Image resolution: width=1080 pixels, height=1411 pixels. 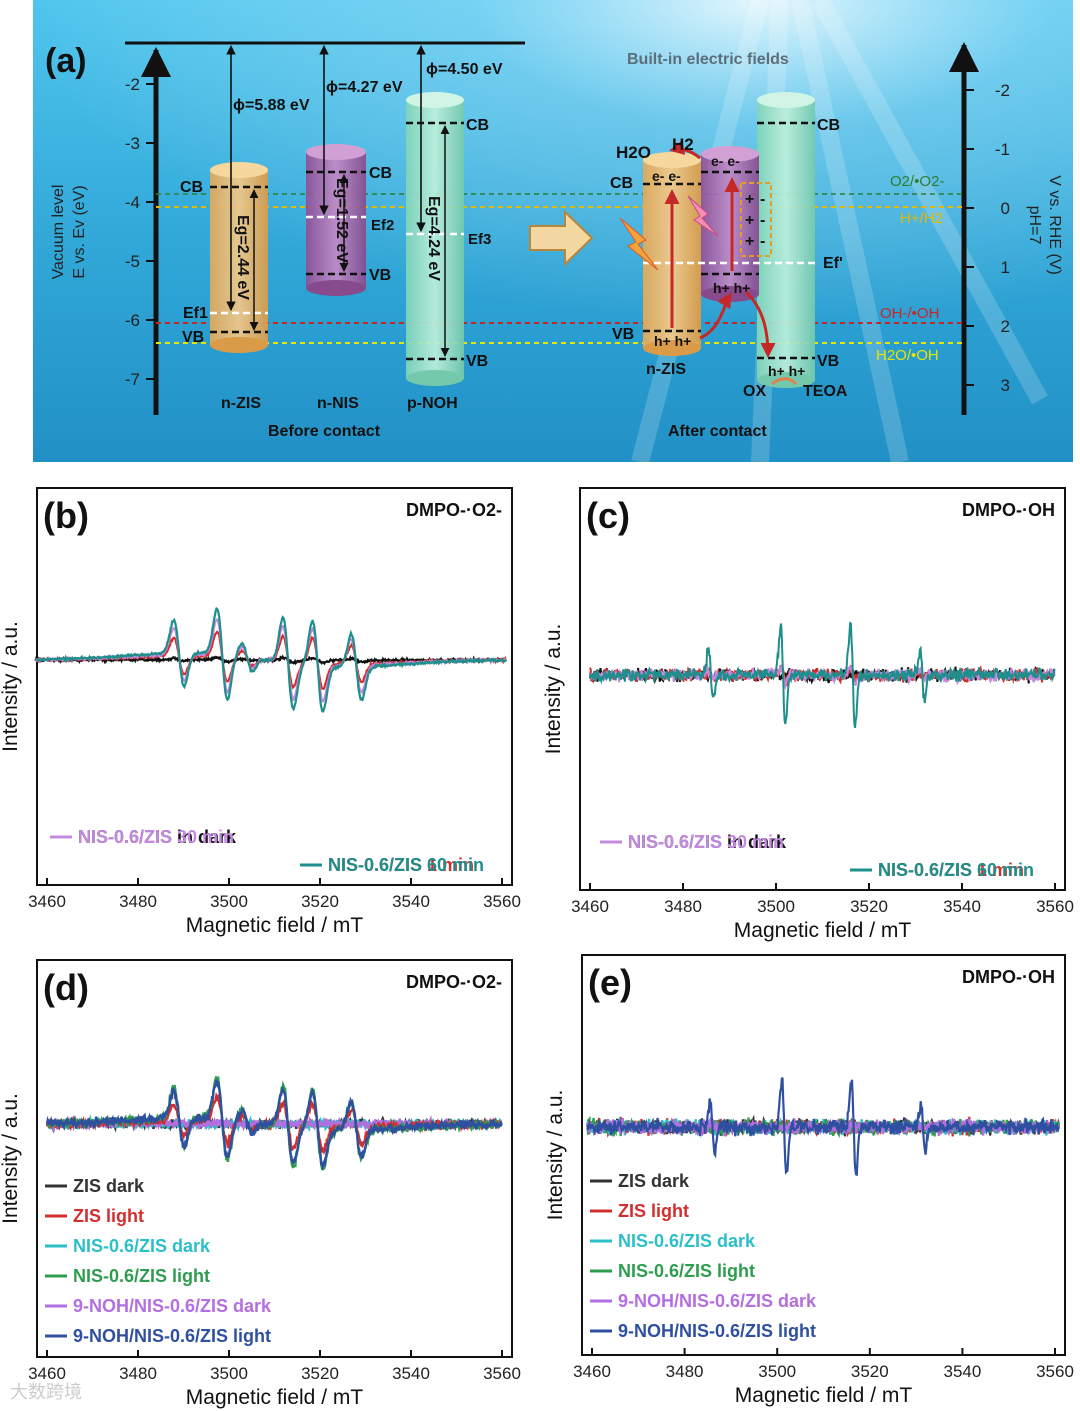 I want to click on built-in-field-label: Built-in electric fields, so click(x=708, y=59).